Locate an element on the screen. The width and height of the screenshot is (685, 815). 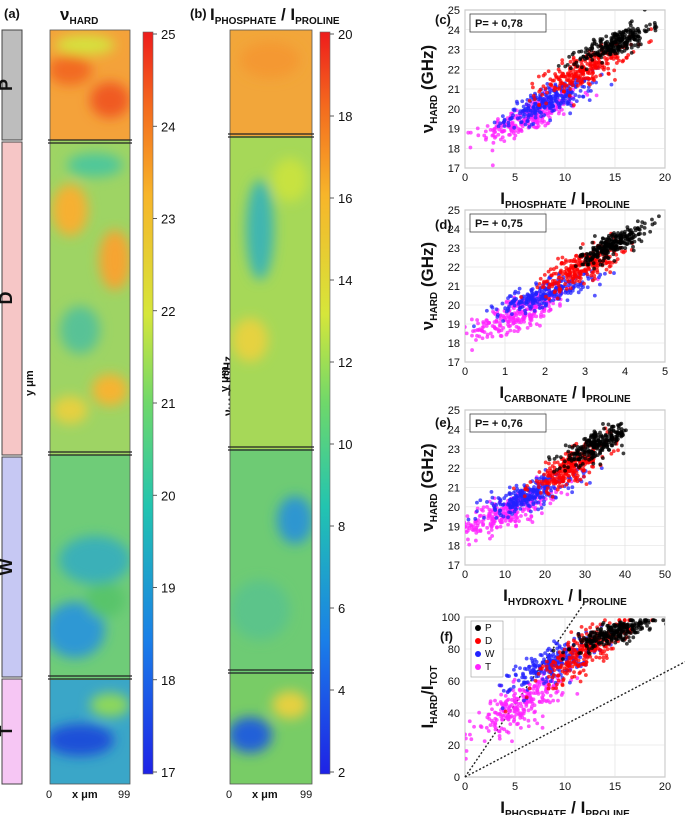
x-tick-label: 0 is located at coordinates (465, 372).